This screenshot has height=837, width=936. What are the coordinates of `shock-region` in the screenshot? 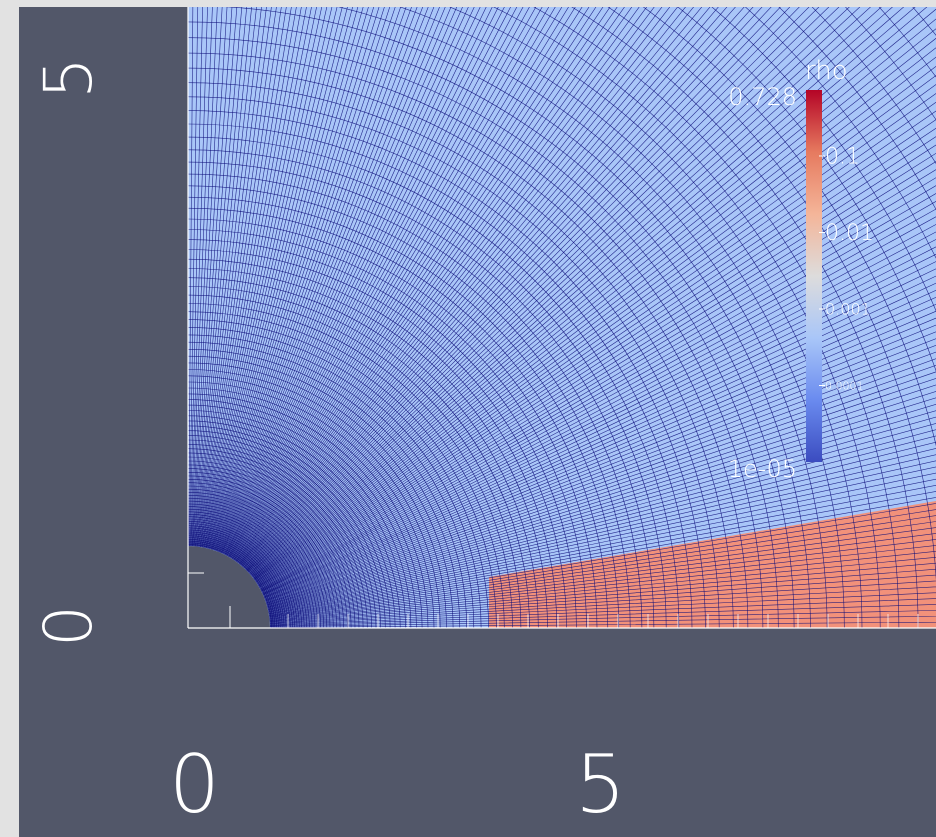 It's located at (712, 564).